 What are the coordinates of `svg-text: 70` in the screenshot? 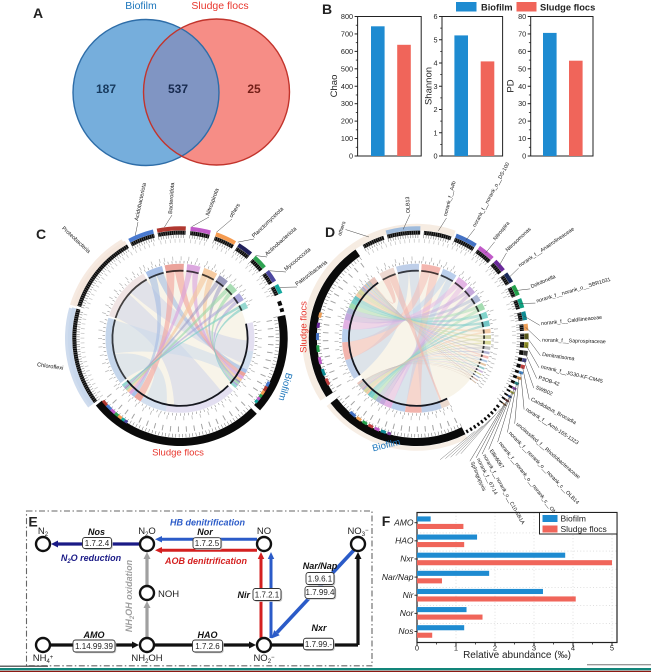 It's located at (522, 33).